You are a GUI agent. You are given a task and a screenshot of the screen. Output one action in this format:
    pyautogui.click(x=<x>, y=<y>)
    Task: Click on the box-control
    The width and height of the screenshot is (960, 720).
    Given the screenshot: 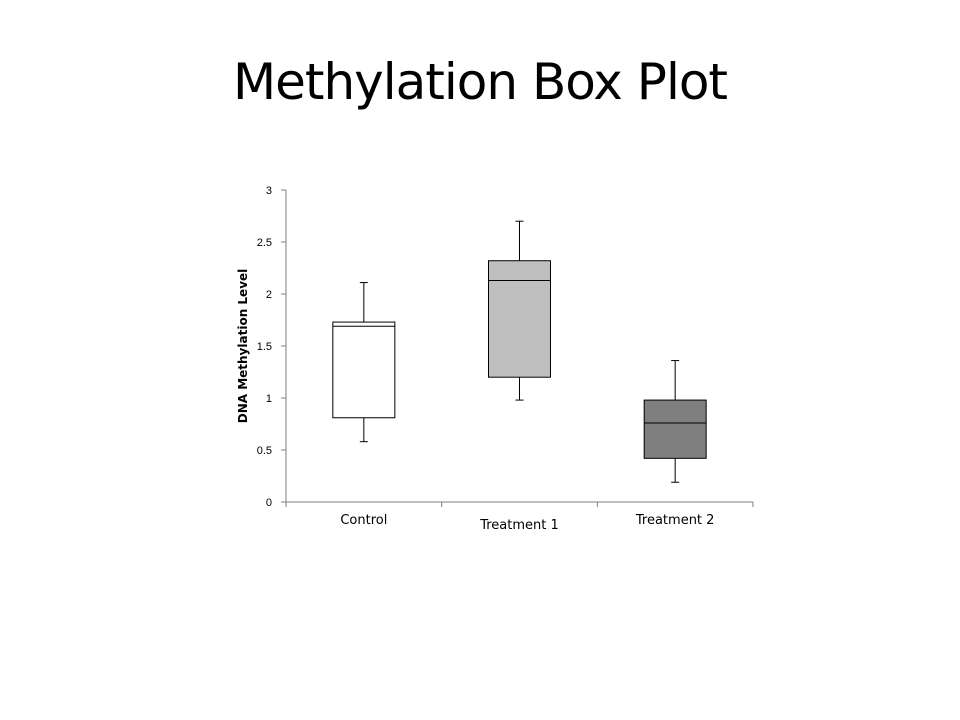 What is the action you would take?
    pyautogui.click(x=364, y=362)
    